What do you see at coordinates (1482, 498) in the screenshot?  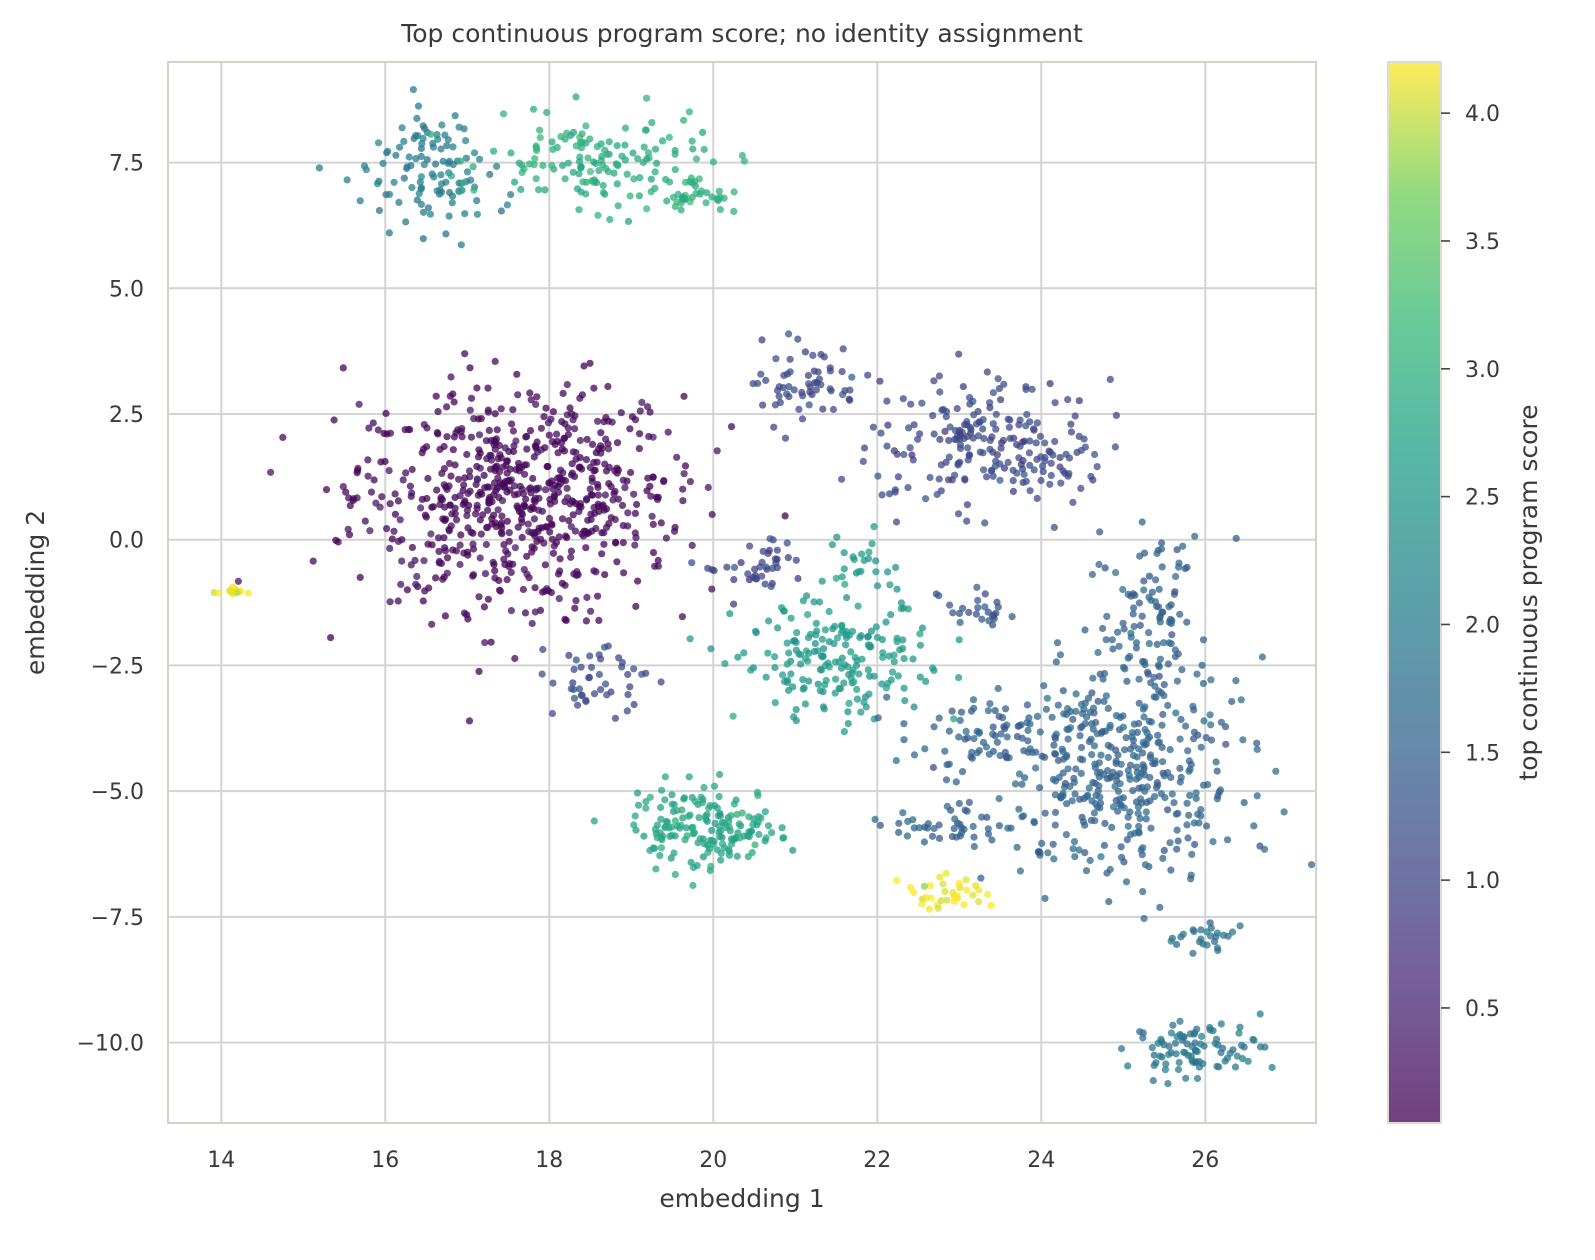 I see `colorbar-tick-label: 2.5` at bounding box center [1482, 498].